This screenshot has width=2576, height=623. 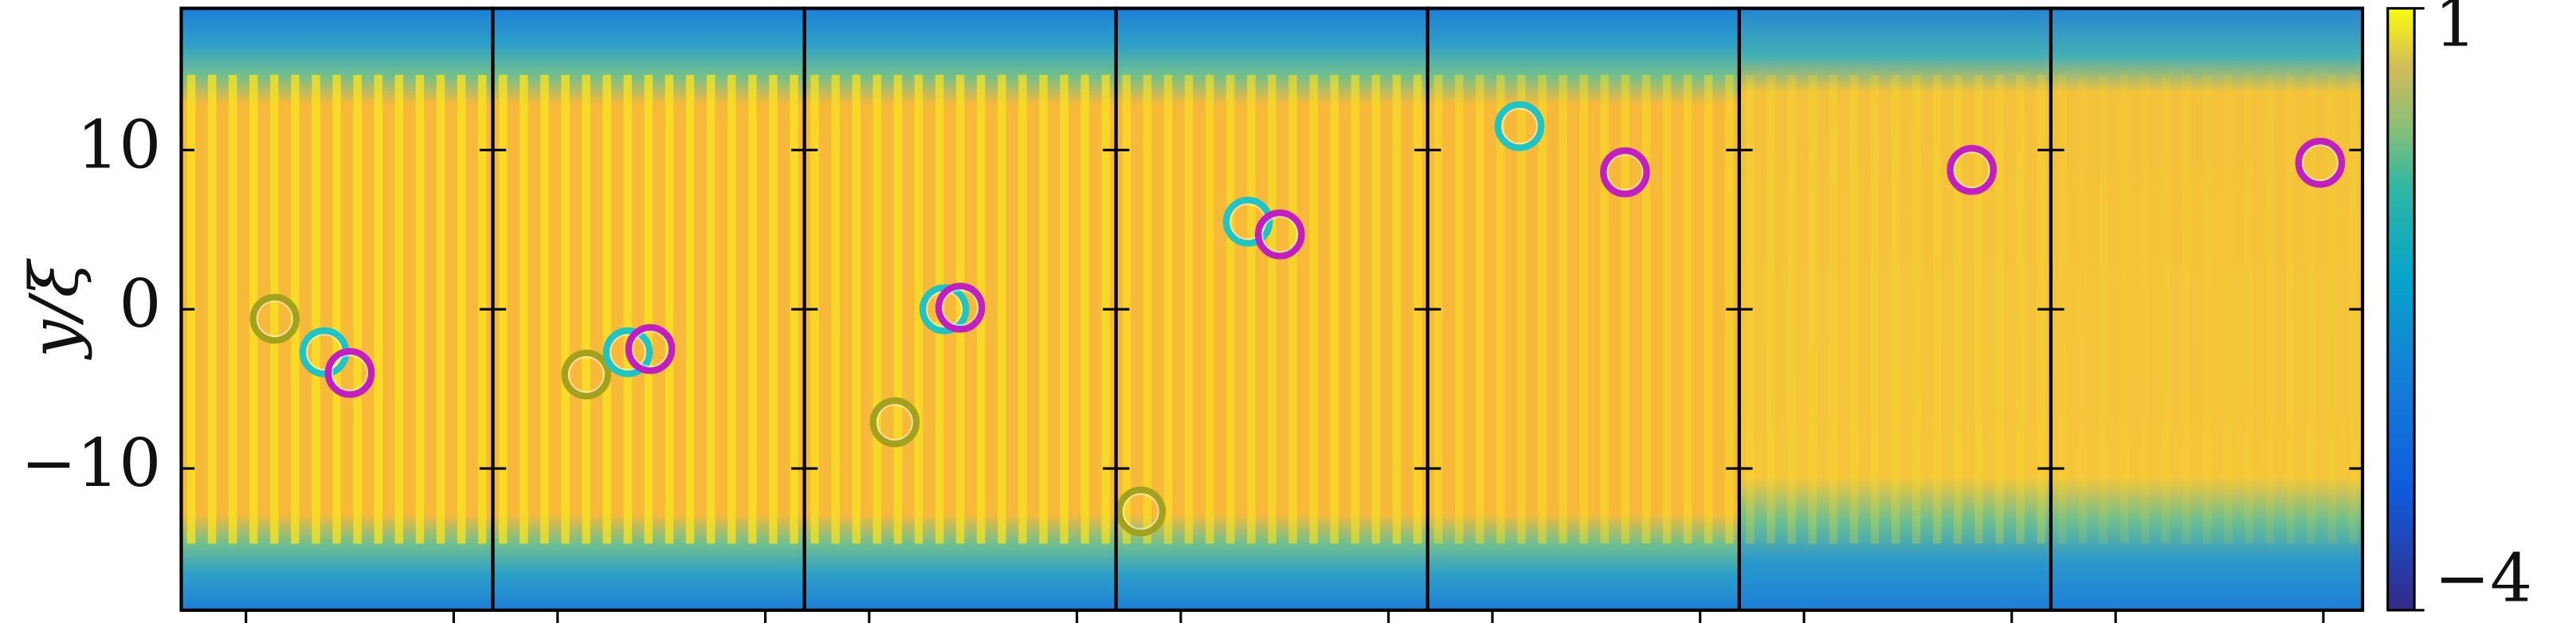 What do you see at coordinates (119, 144) in the screenshot?
I see `y-tick-label: 10` at bounding box center [119, 144].